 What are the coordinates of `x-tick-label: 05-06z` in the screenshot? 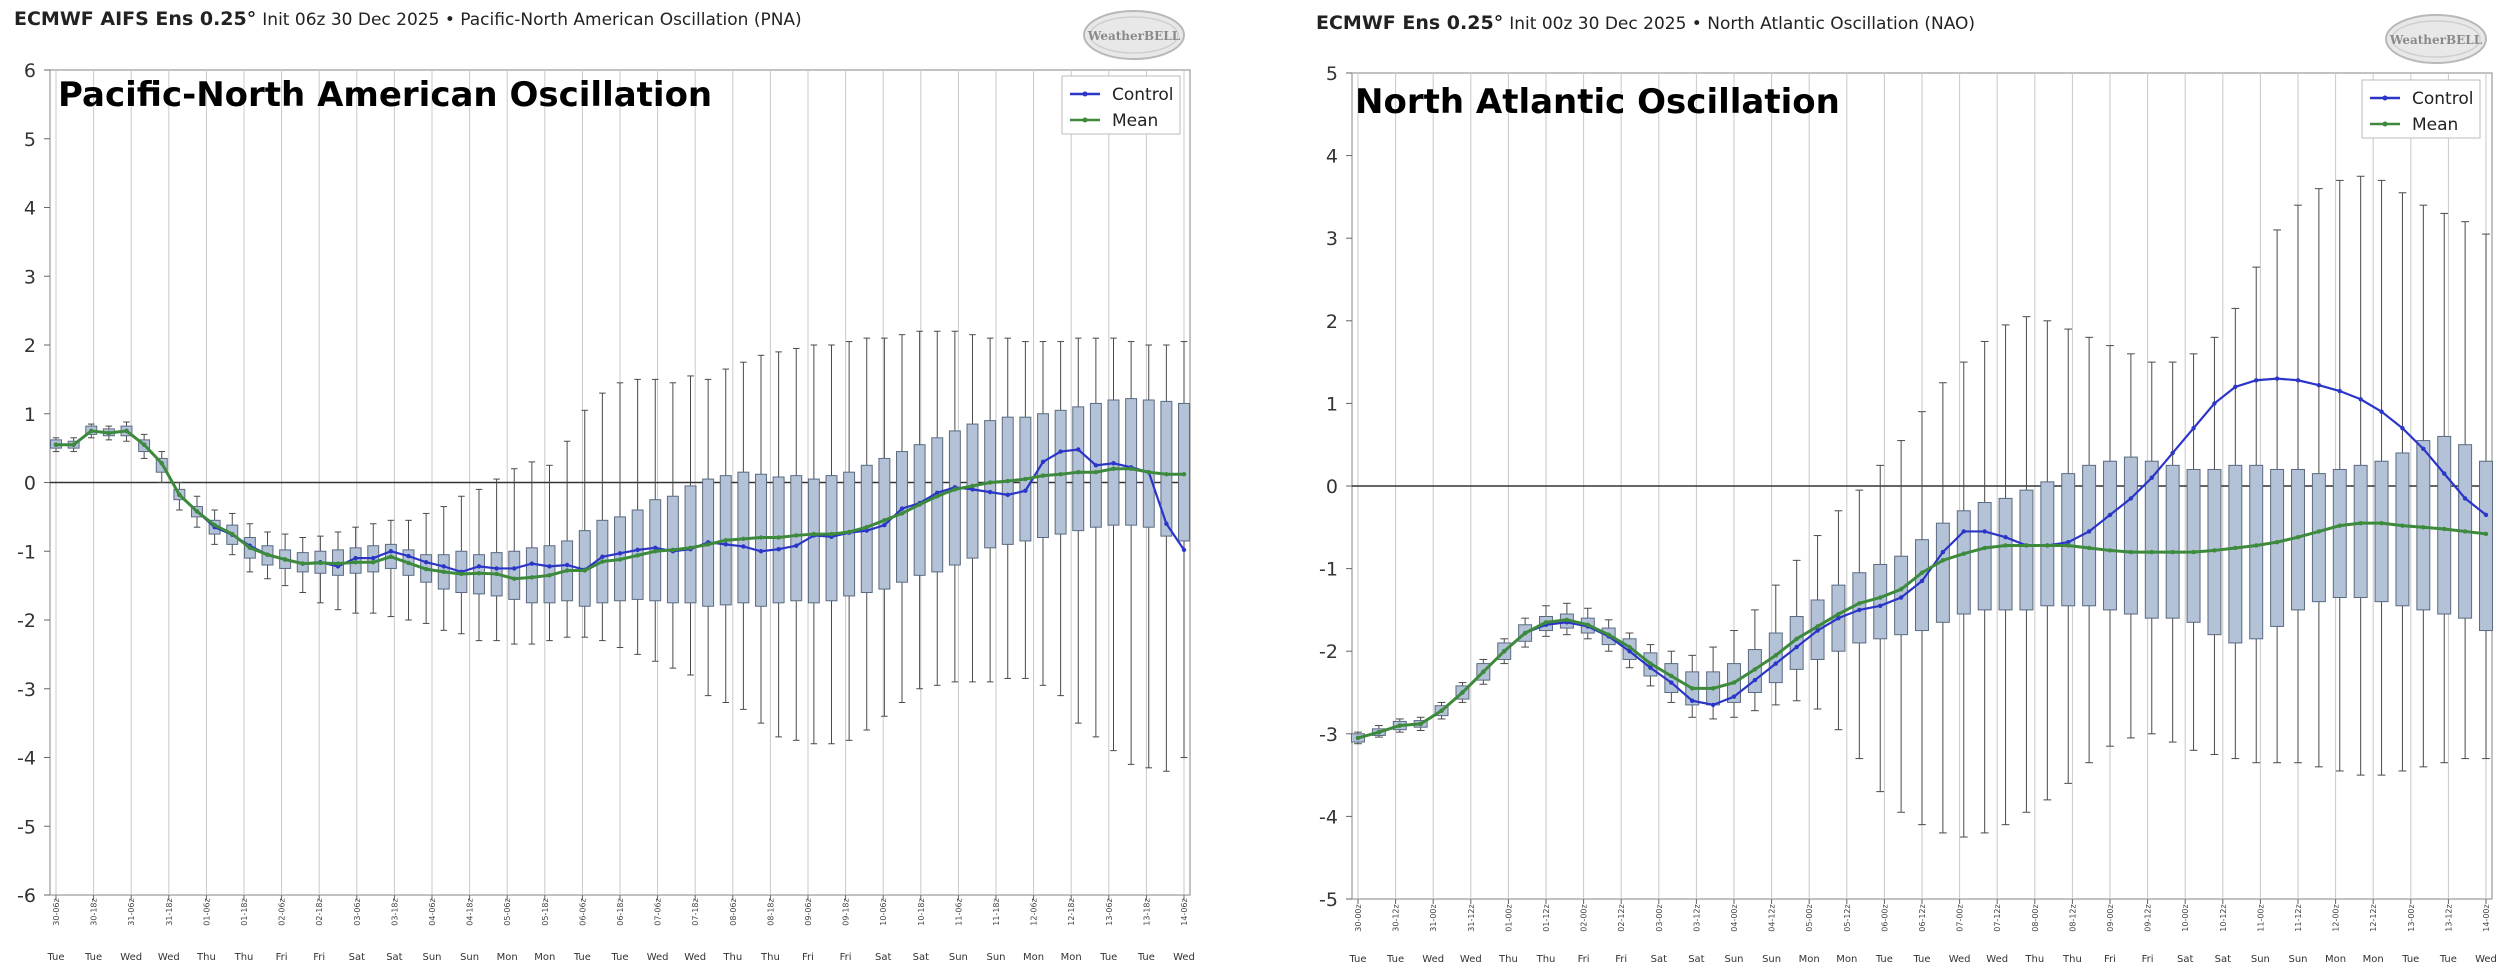 It's located at (507, 911).